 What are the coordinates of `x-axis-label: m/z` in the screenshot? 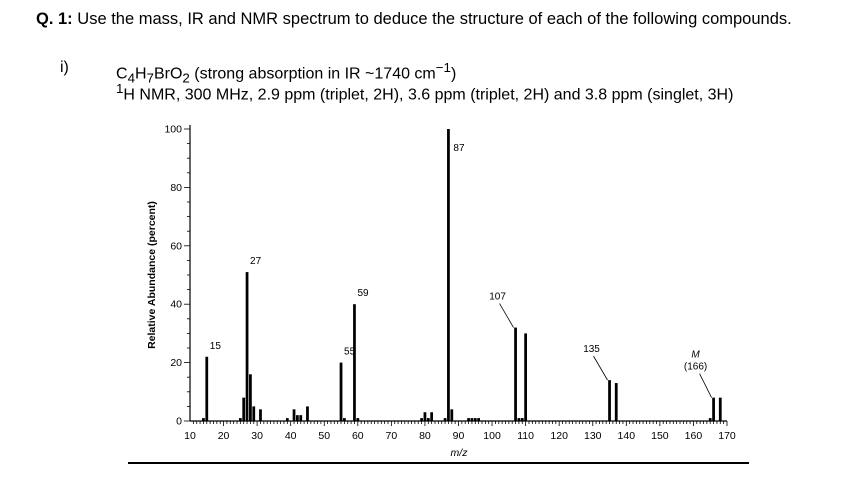 It's located at (460, 453).